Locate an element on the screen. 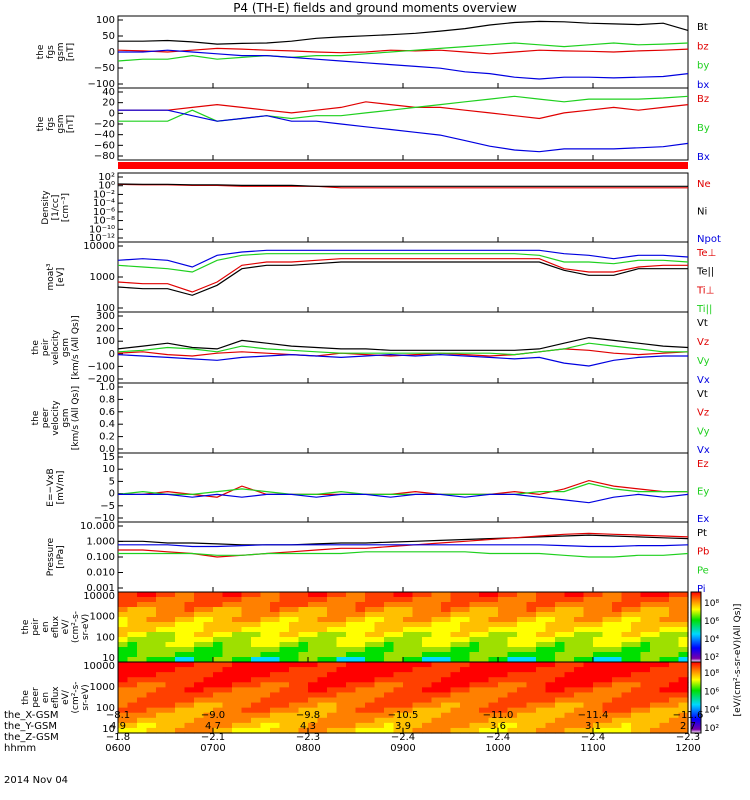  colorbar is located at coordinates (696, 627).